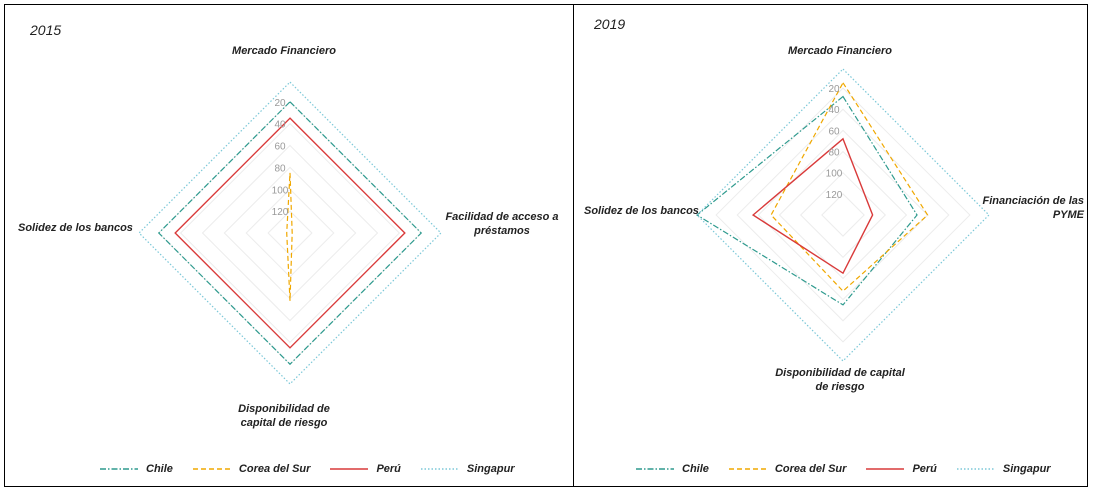  Describe the element at coordinates (610, 24) in the screenshot. I see `chart-title: 2019` at that location.